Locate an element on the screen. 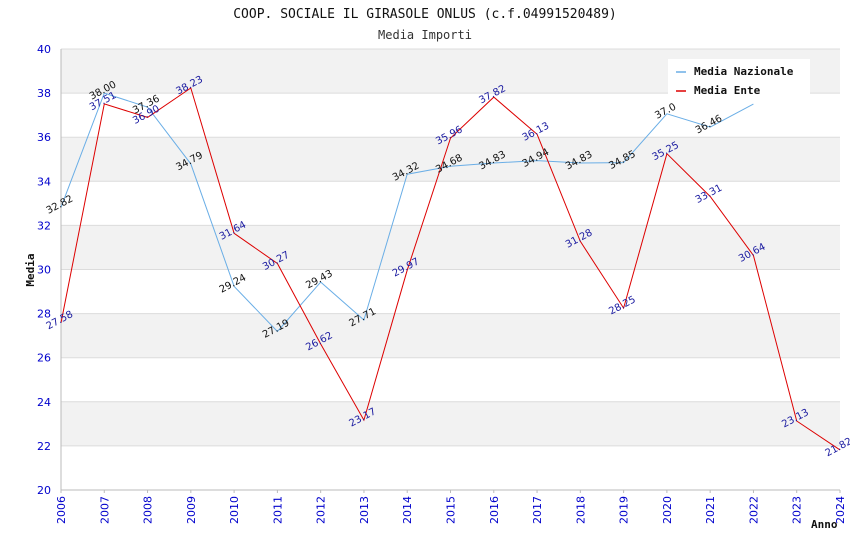 Image resolution: width=850 pixels, height=550 pixels. x-tick-label: 2009 is located at coordinates (191, 510).